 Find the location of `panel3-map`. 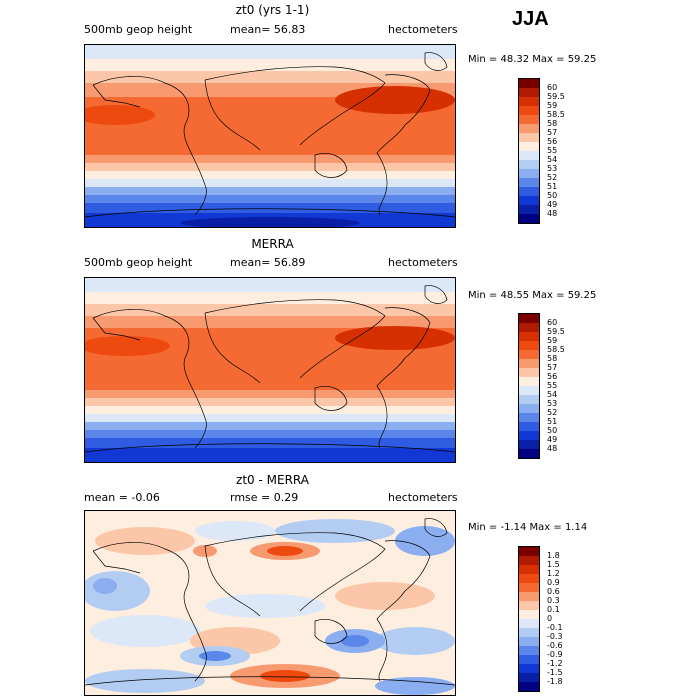

panel3-map is located at coordinates (270, 603).